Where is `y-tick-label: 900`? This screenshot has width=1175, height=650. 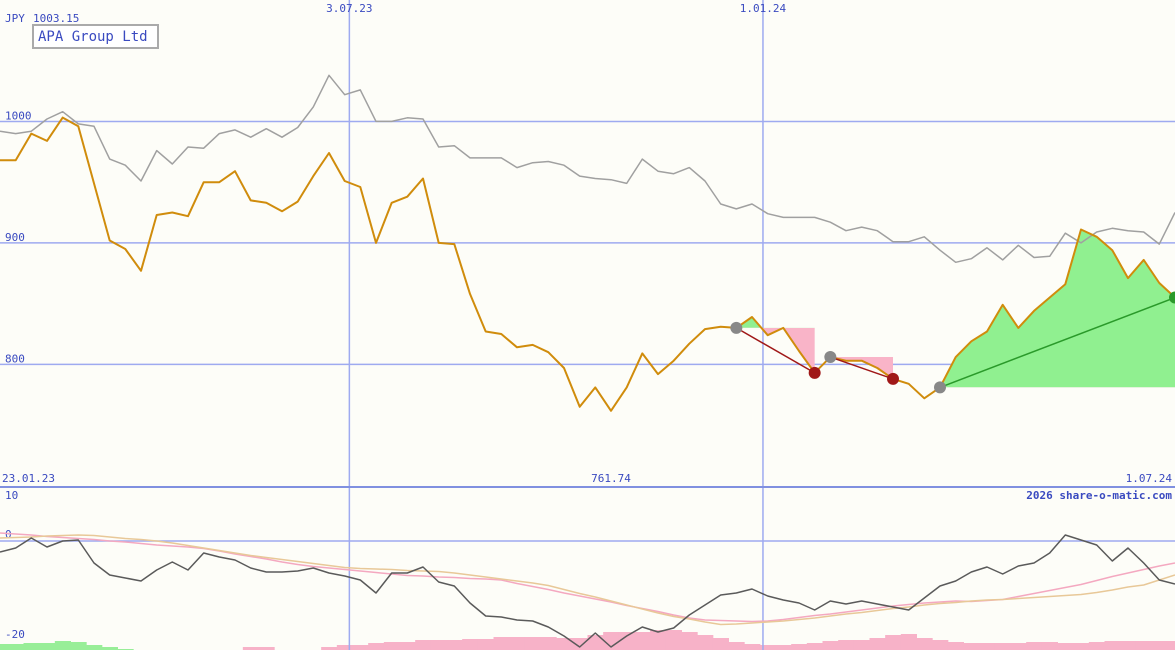
y-tick-label: 900 is located at coordinates (15, 237).